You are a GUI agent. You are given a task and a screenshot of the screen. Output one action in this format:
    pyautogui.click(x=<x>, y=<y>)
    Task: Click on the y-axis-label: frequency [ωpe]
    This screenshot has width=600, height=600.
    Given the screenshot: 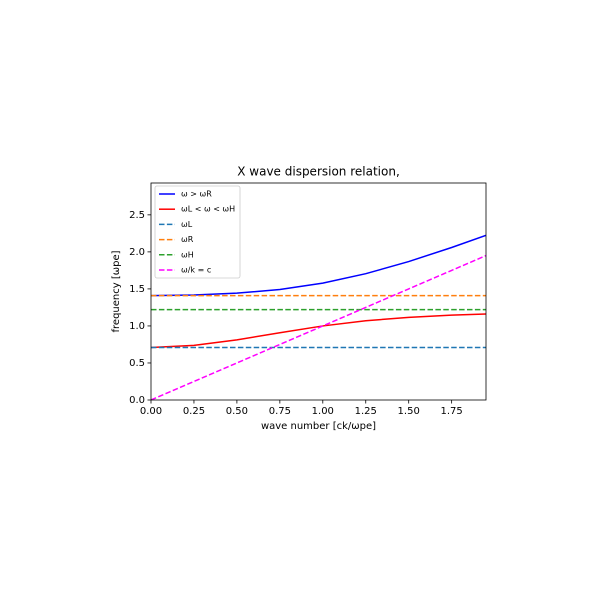 What is the action you would take?
    pyautogui.click(x=116, y=291)
    